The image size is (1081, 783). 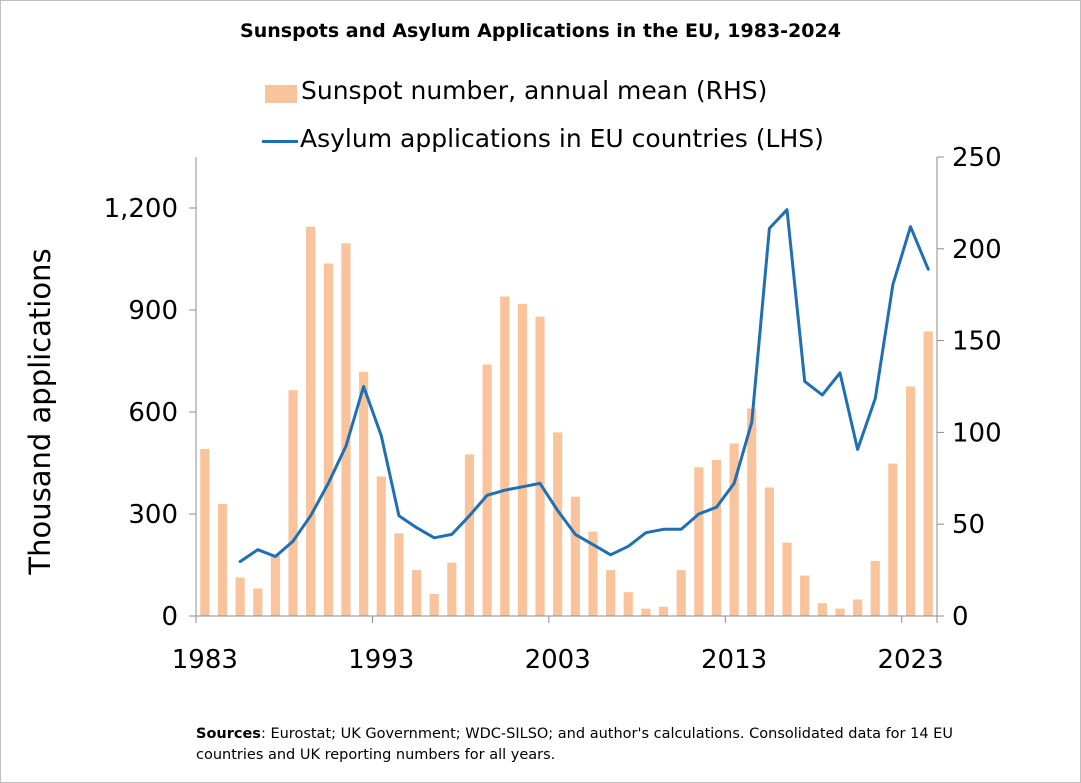 What do you see at coordinates (769, 551) in the screenshot?
I see `sunspot-bar-2015` at bounding box center [769, 551].